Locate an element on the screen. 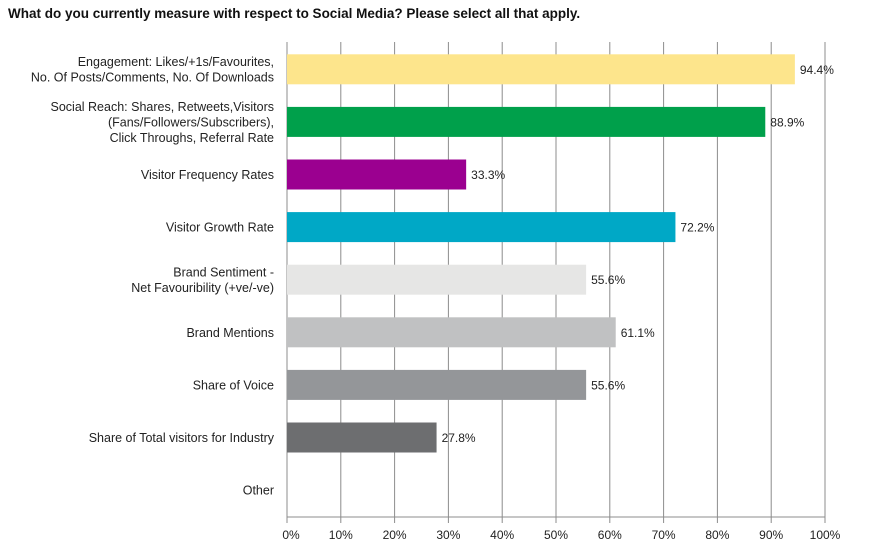  category-label: Visitor Frequency Rates is located at coordinates (207, 175).